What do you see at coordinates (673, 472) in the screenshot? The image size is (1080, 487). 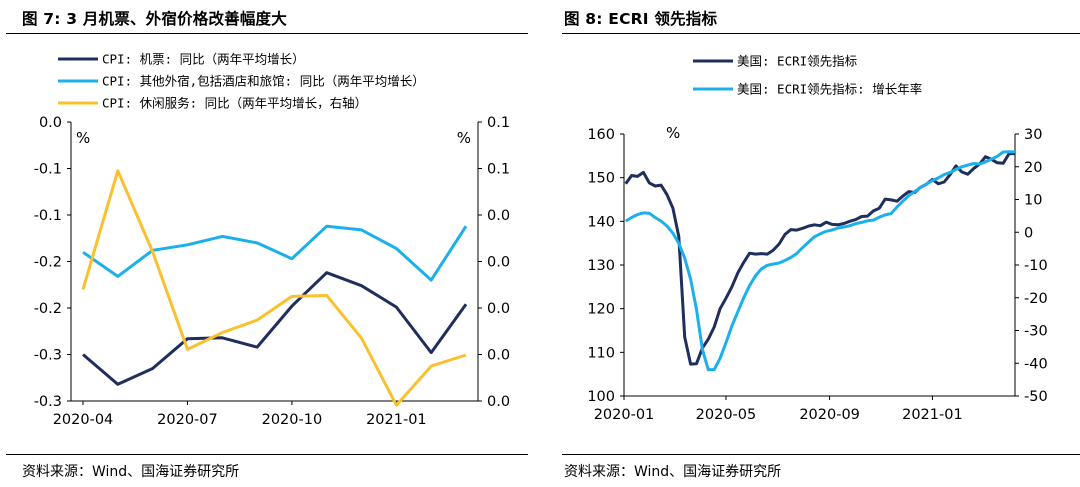 I see `right-source-note: 资料来源：Wind、国海证券研究所` at bounding box center [673, 472].